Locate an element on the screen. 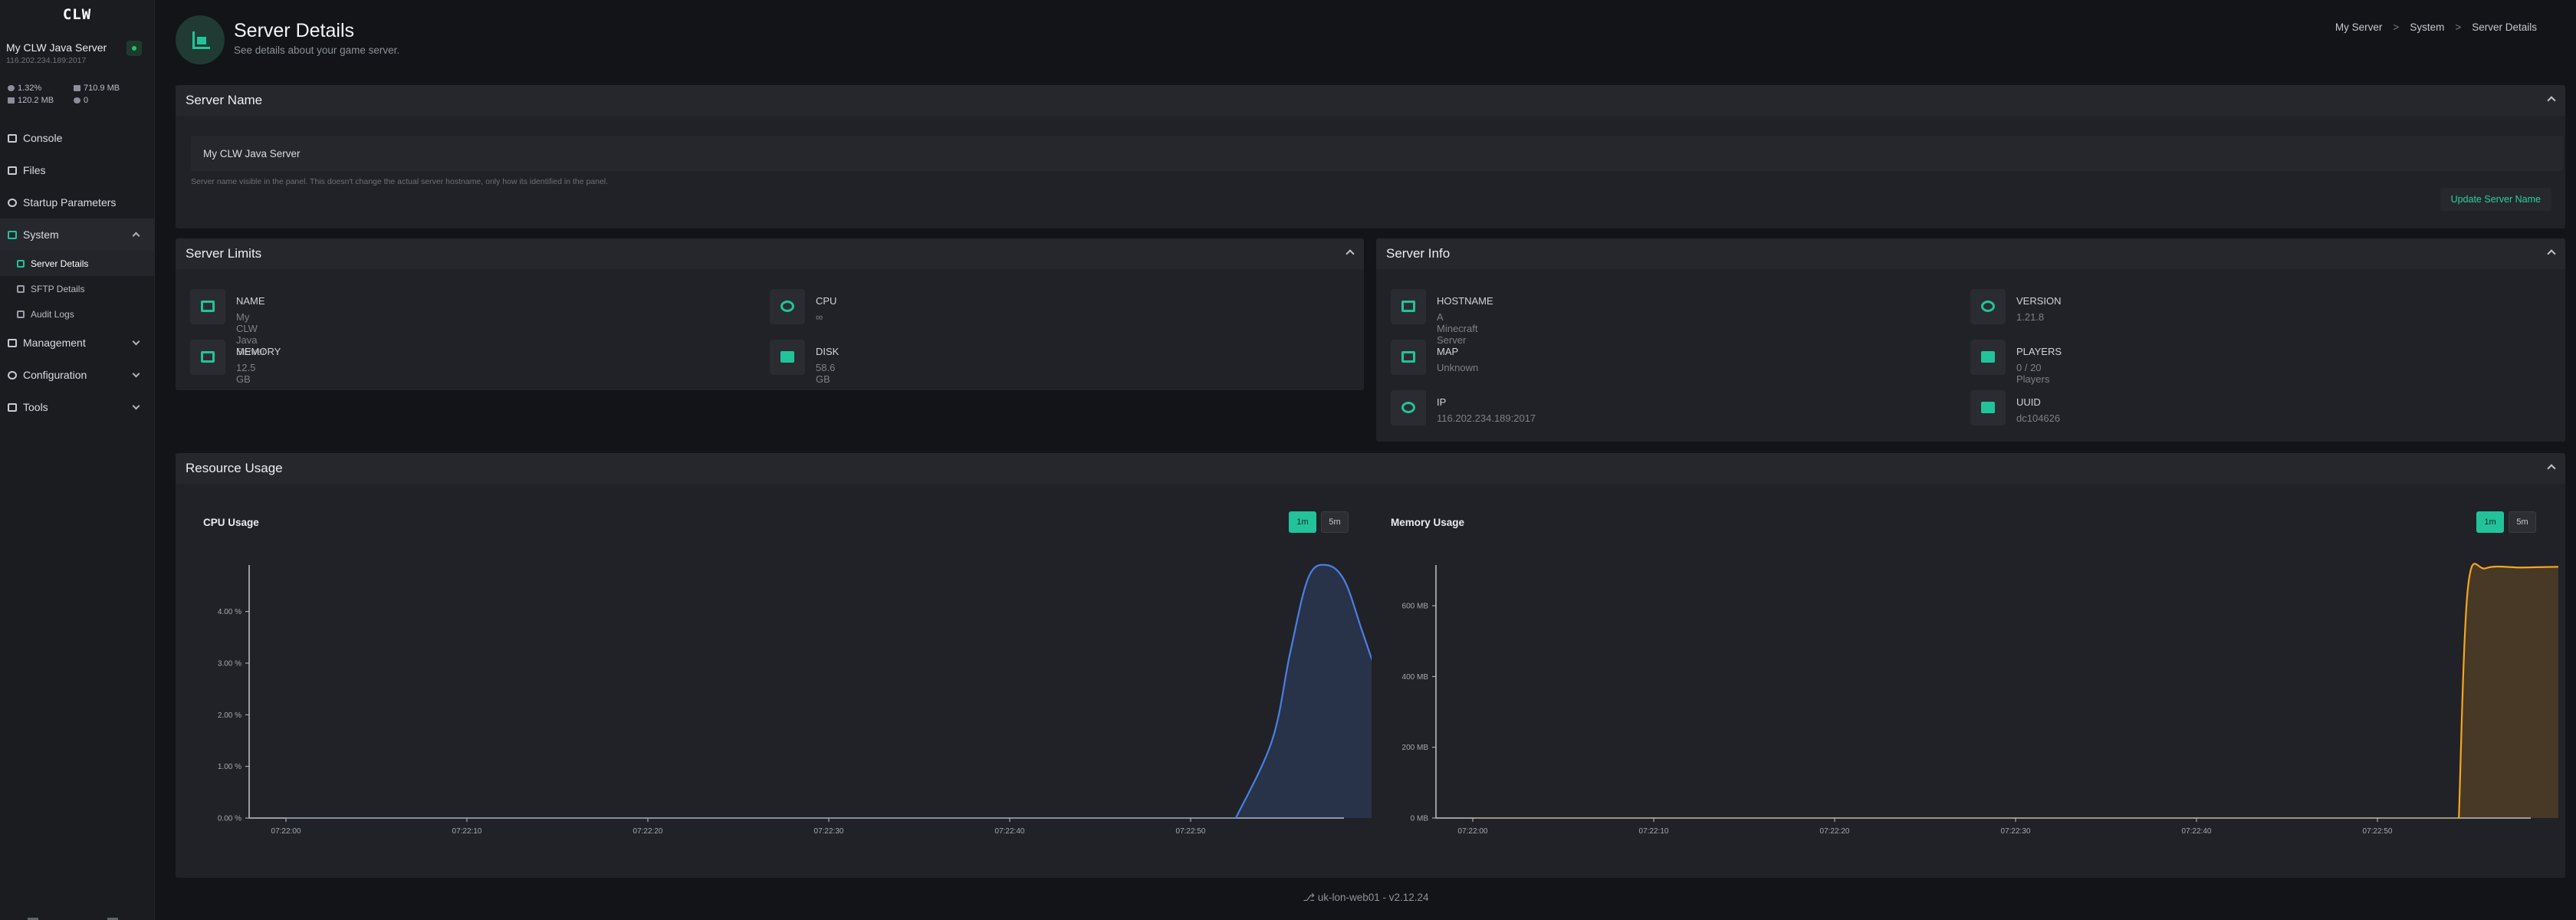 The height and width of the screenshot is (920, 2576). info-value: 1.21.8 is located at coordinates (2031, 317).